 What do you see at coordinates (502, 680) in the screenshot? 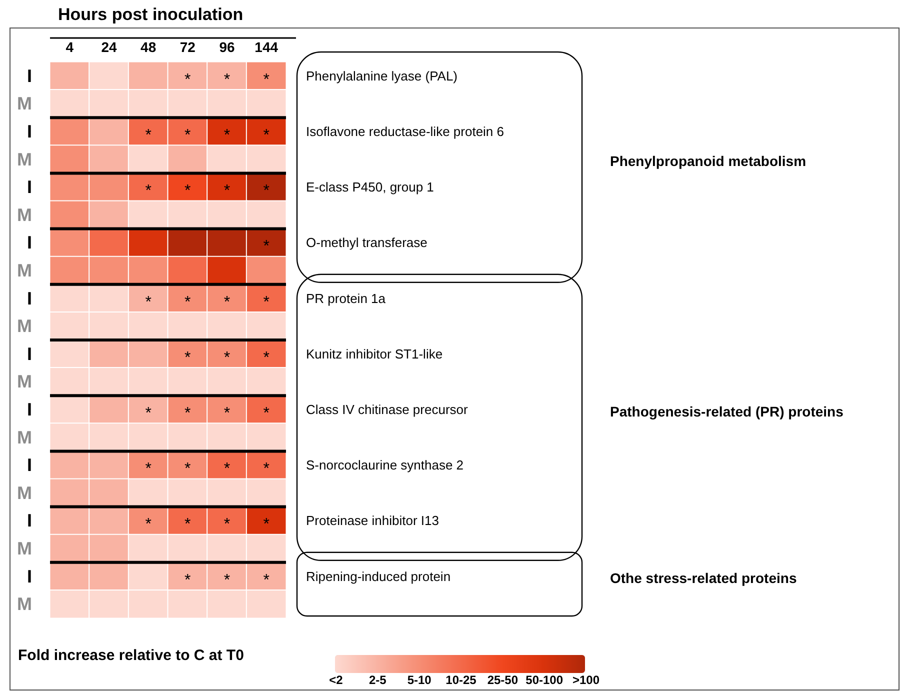
I see `color-bar-label: 25-50` at bounding box center [502, 680].